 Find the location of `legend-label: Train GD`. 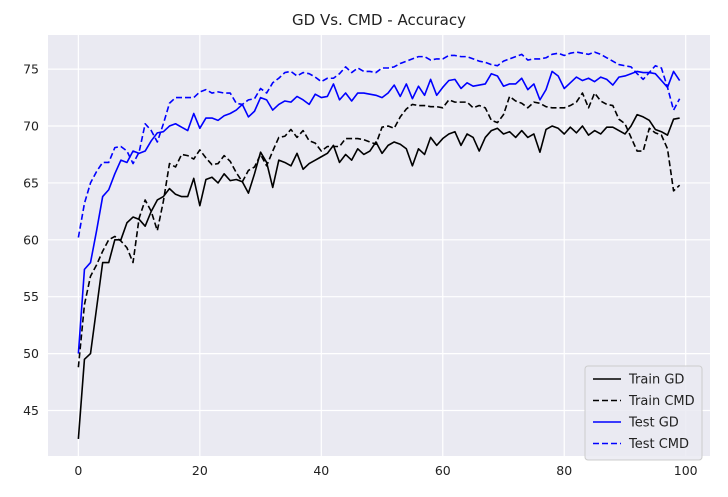

legend-label: Train GD is located at coordinates (656, 380).